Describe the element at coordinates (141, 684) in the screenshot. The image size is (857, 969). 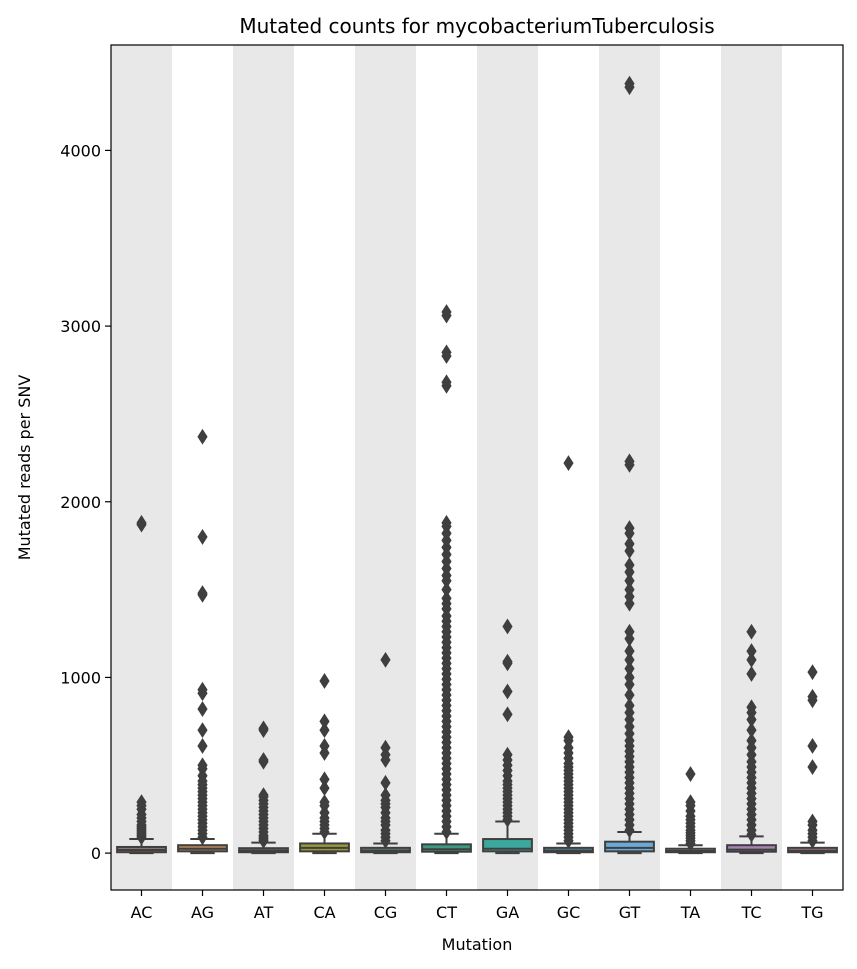
I see `box-ac` at that location.